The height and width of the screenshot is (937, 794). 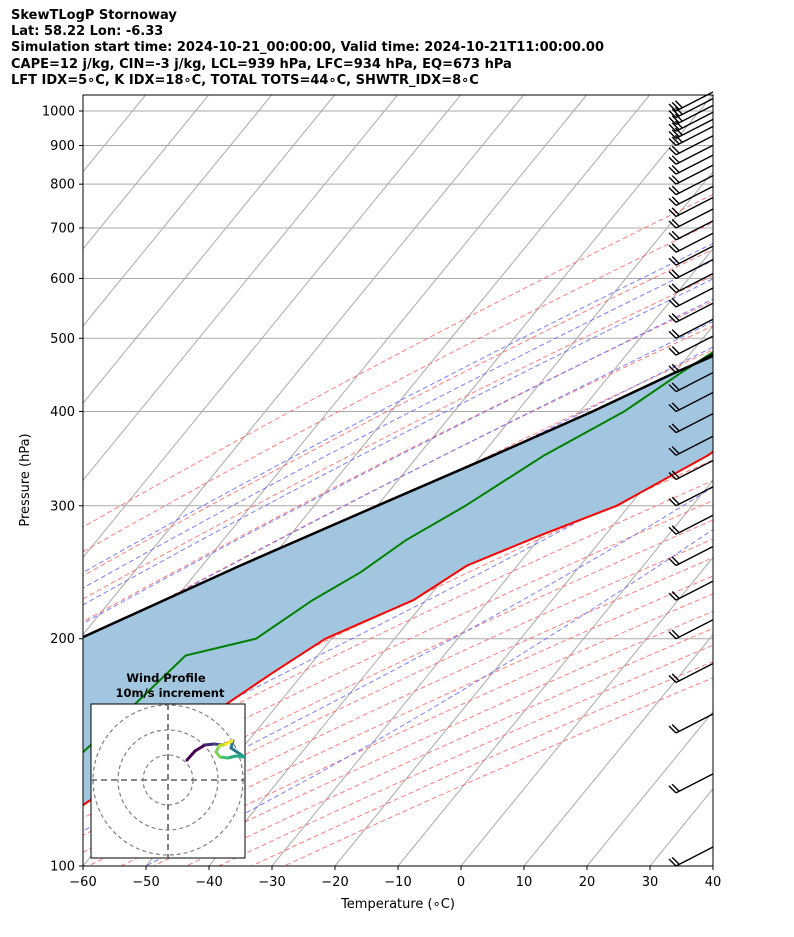 What do you see at coordinates (94, 15) in the screenshot?
I see `chart-title: SkewTLogP Stornoway` at bounding box center [94, 15].